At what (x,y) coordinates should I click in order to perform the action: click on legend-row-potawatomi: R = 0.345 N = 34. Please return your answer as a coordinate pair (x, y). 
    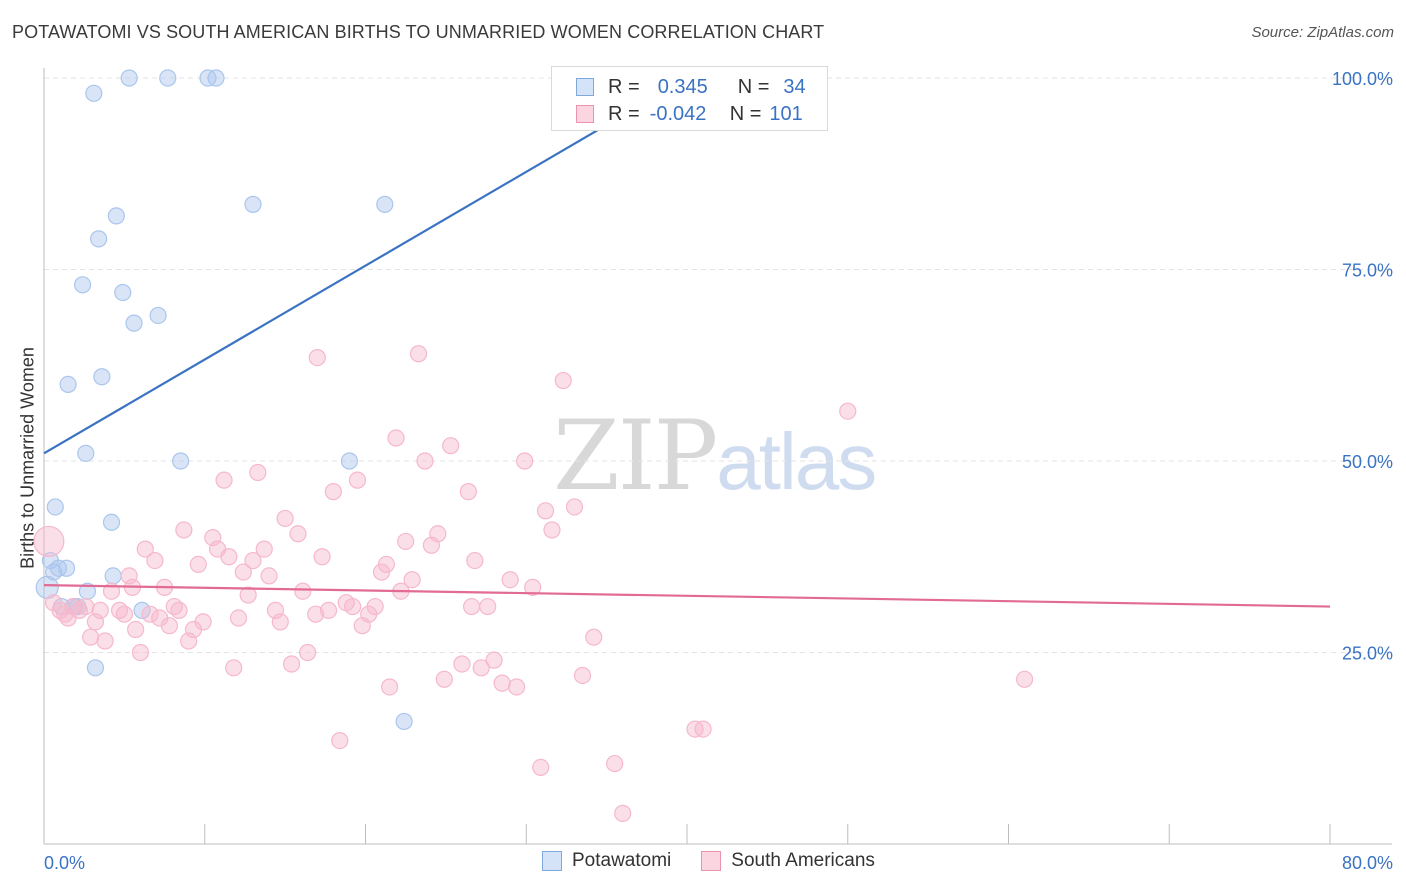
    Looking at the image, I should click on (691, 87).